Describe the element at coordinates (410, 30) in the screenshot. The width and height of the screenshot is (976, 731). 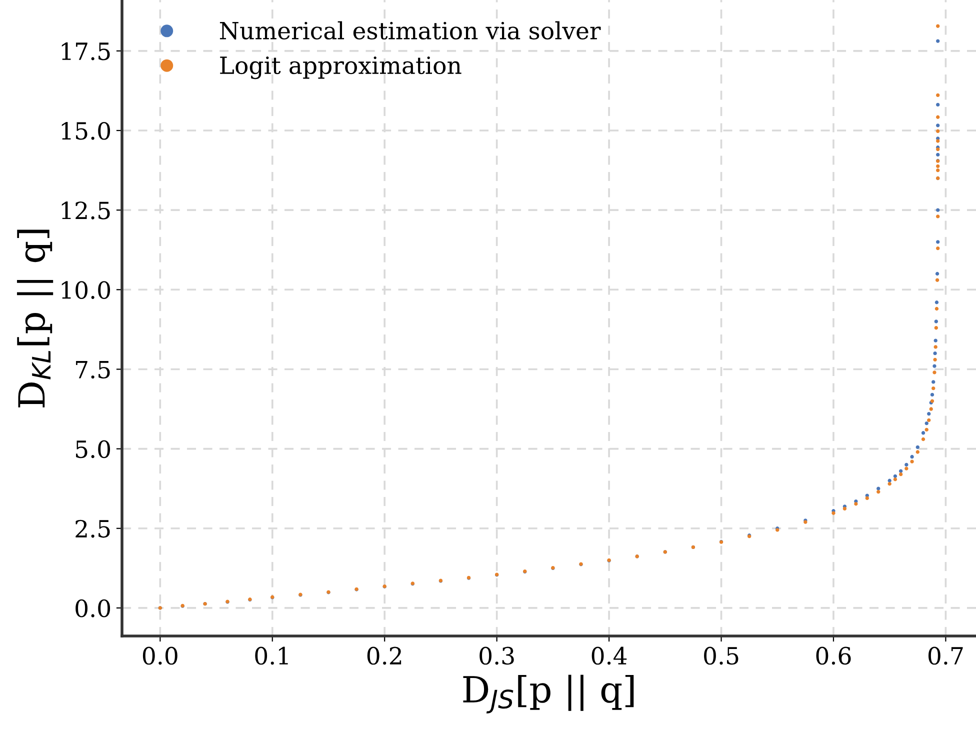
I see `legend-label: Numerical estimation via solver` at that location.